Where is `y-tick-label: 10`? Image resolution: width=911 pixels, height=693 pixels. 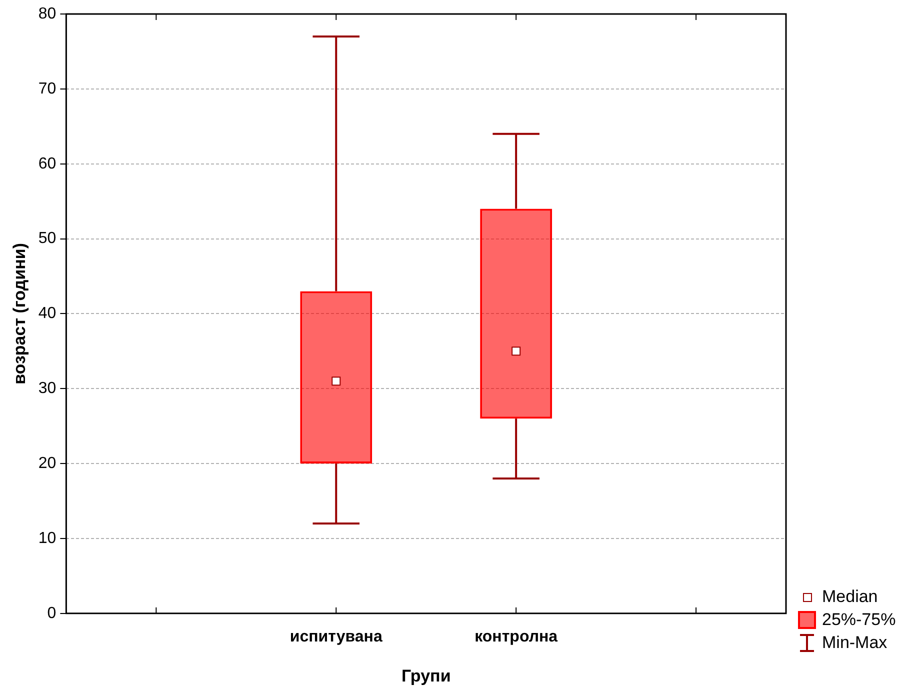 y-tick-label: 10 is located at coordinates (47, 538).